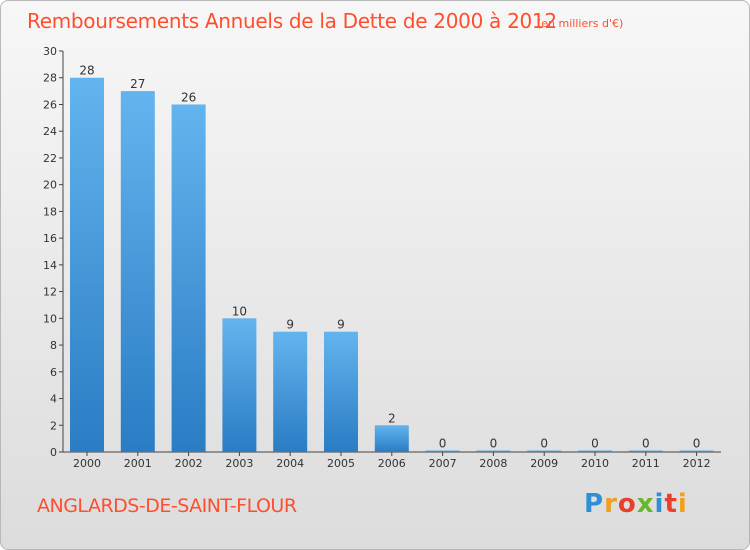  Describe the element at coordinates (50, 265) in the screenshot. I see `y-tick-label: 14` at that location.